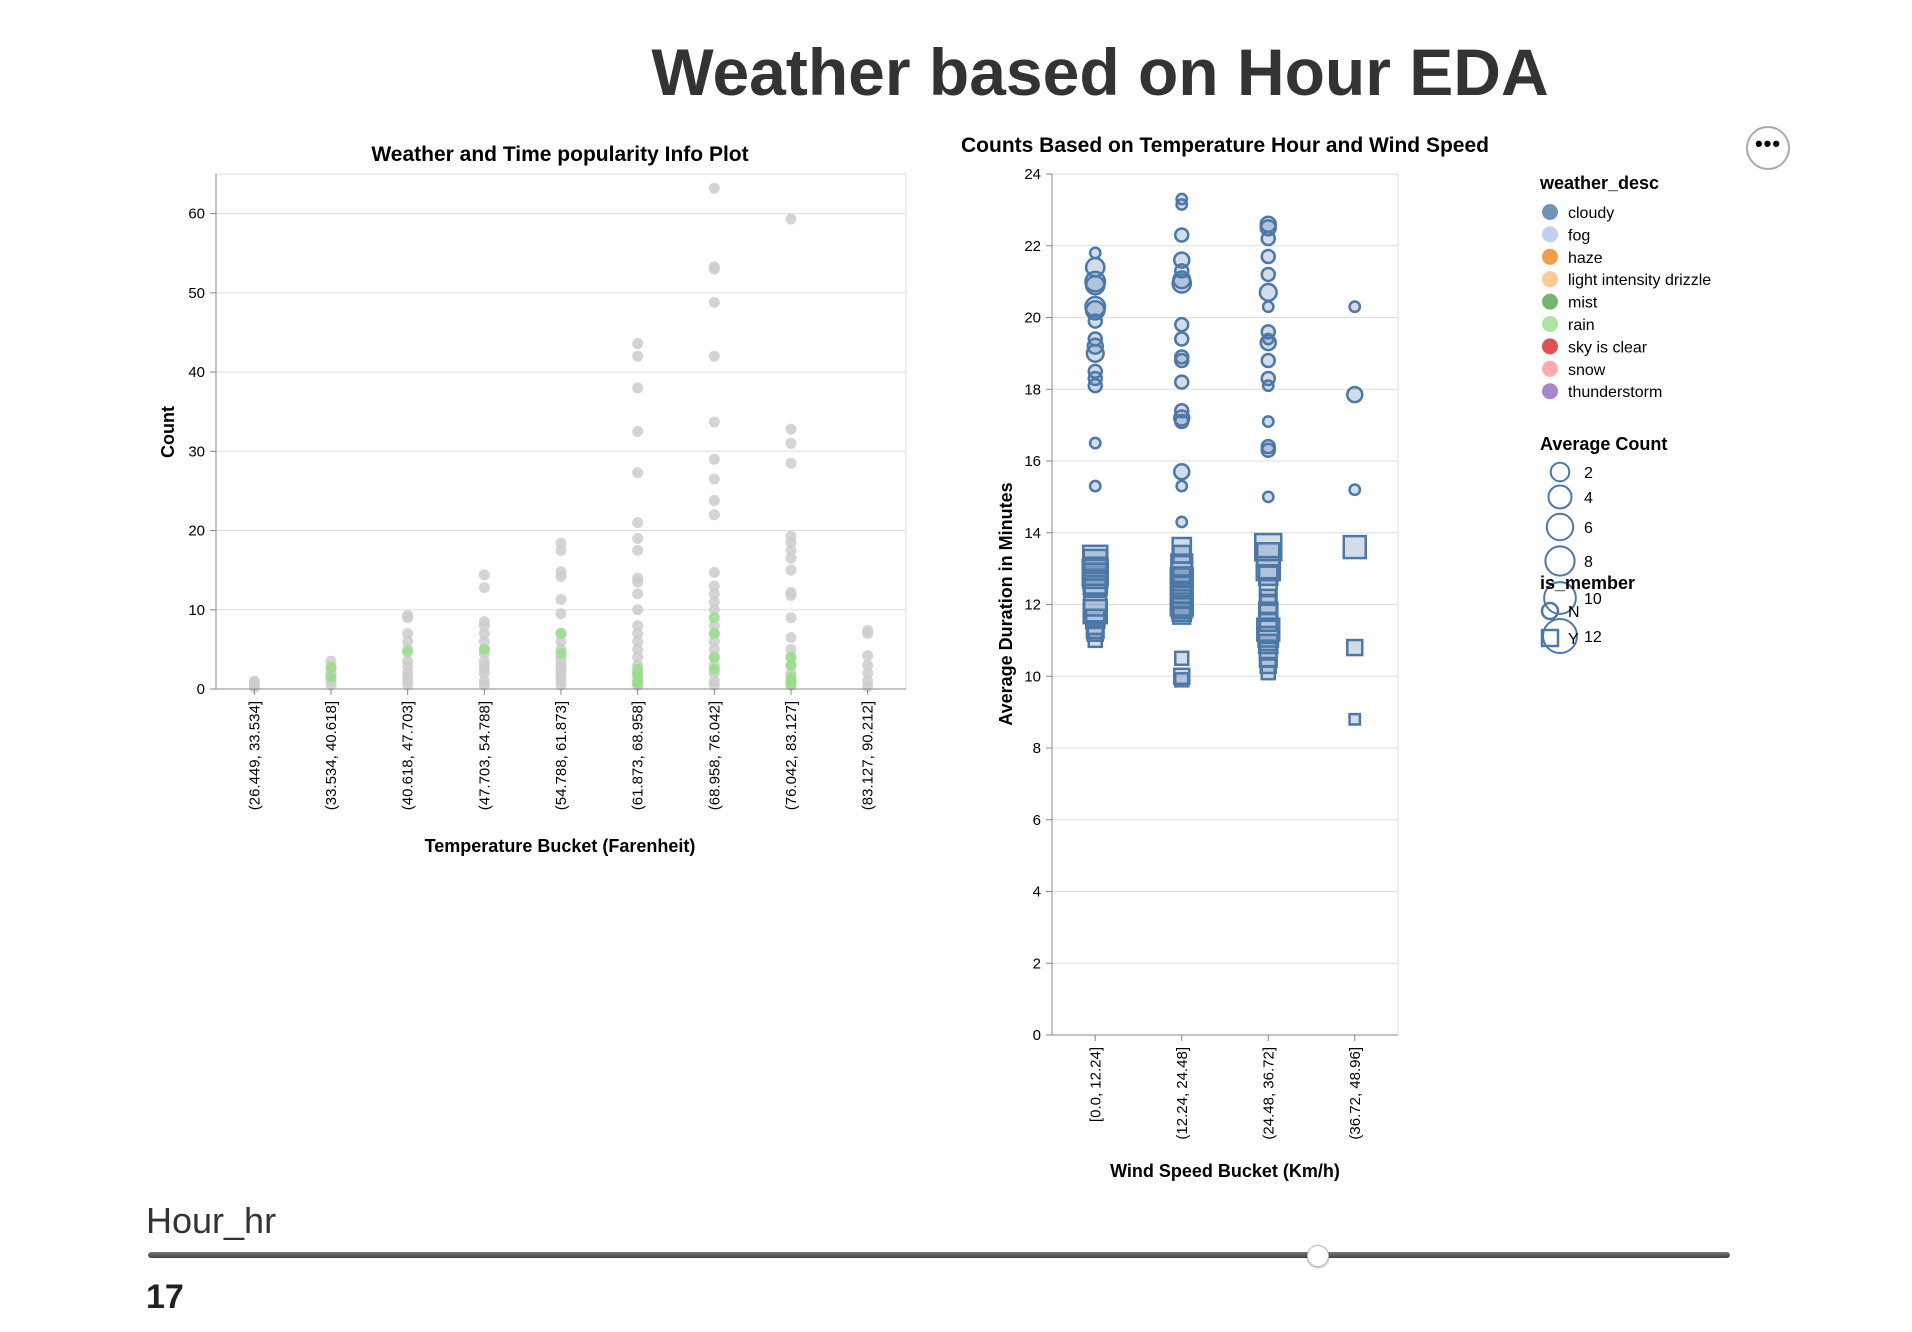 The height and width of the screenshot is (1332, 1912). Describe the element at coordinates (196, 610) in the screenshot. I see `y-tick-label: 10` at that location.